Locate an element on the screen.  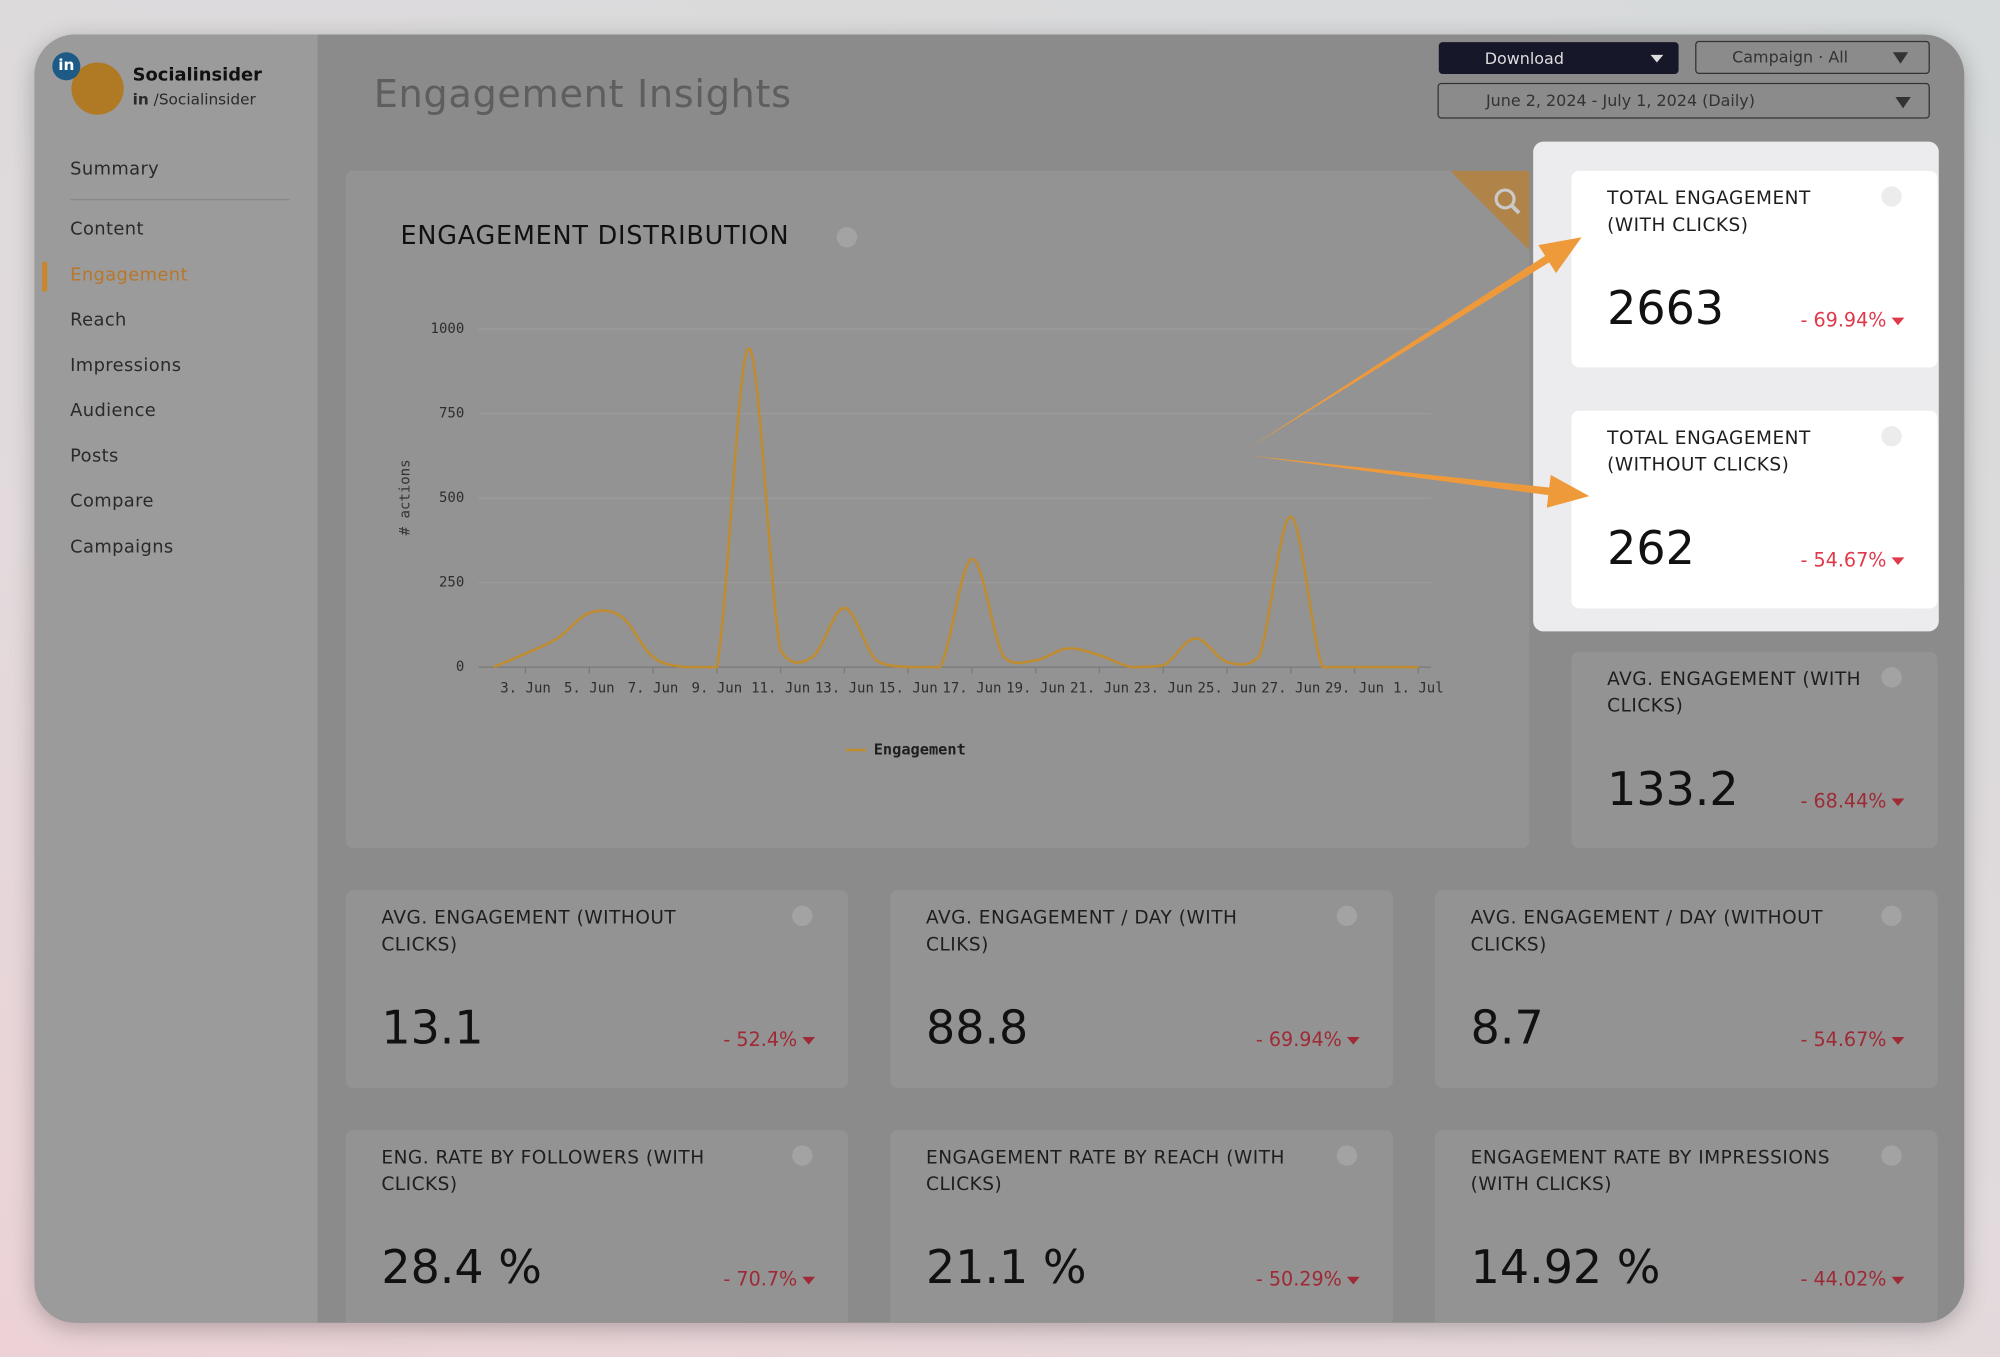
nav-item: Engagement is located at coordinates (129, 275).